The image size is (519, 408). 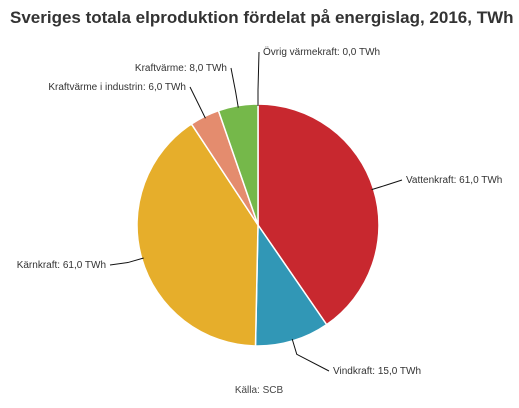 I want to click on connector-kraftvärme-i-industrin, so click(x=197, y=102).